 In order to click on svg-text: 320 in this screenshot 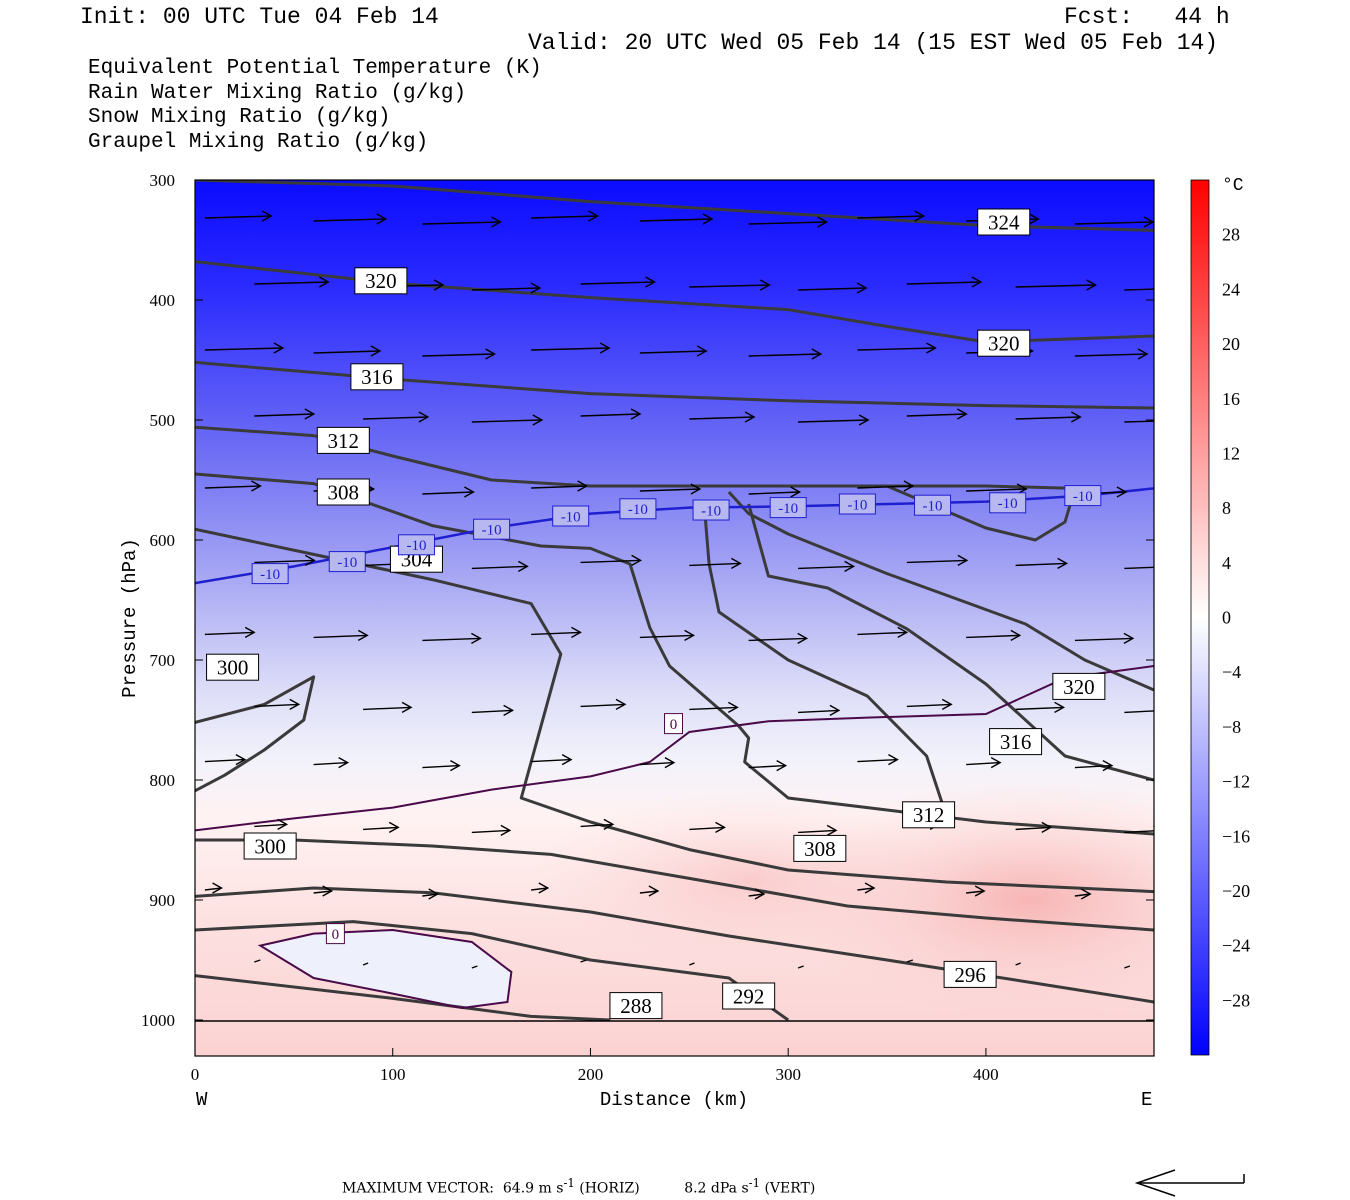, I will do `click(381, 281)`.